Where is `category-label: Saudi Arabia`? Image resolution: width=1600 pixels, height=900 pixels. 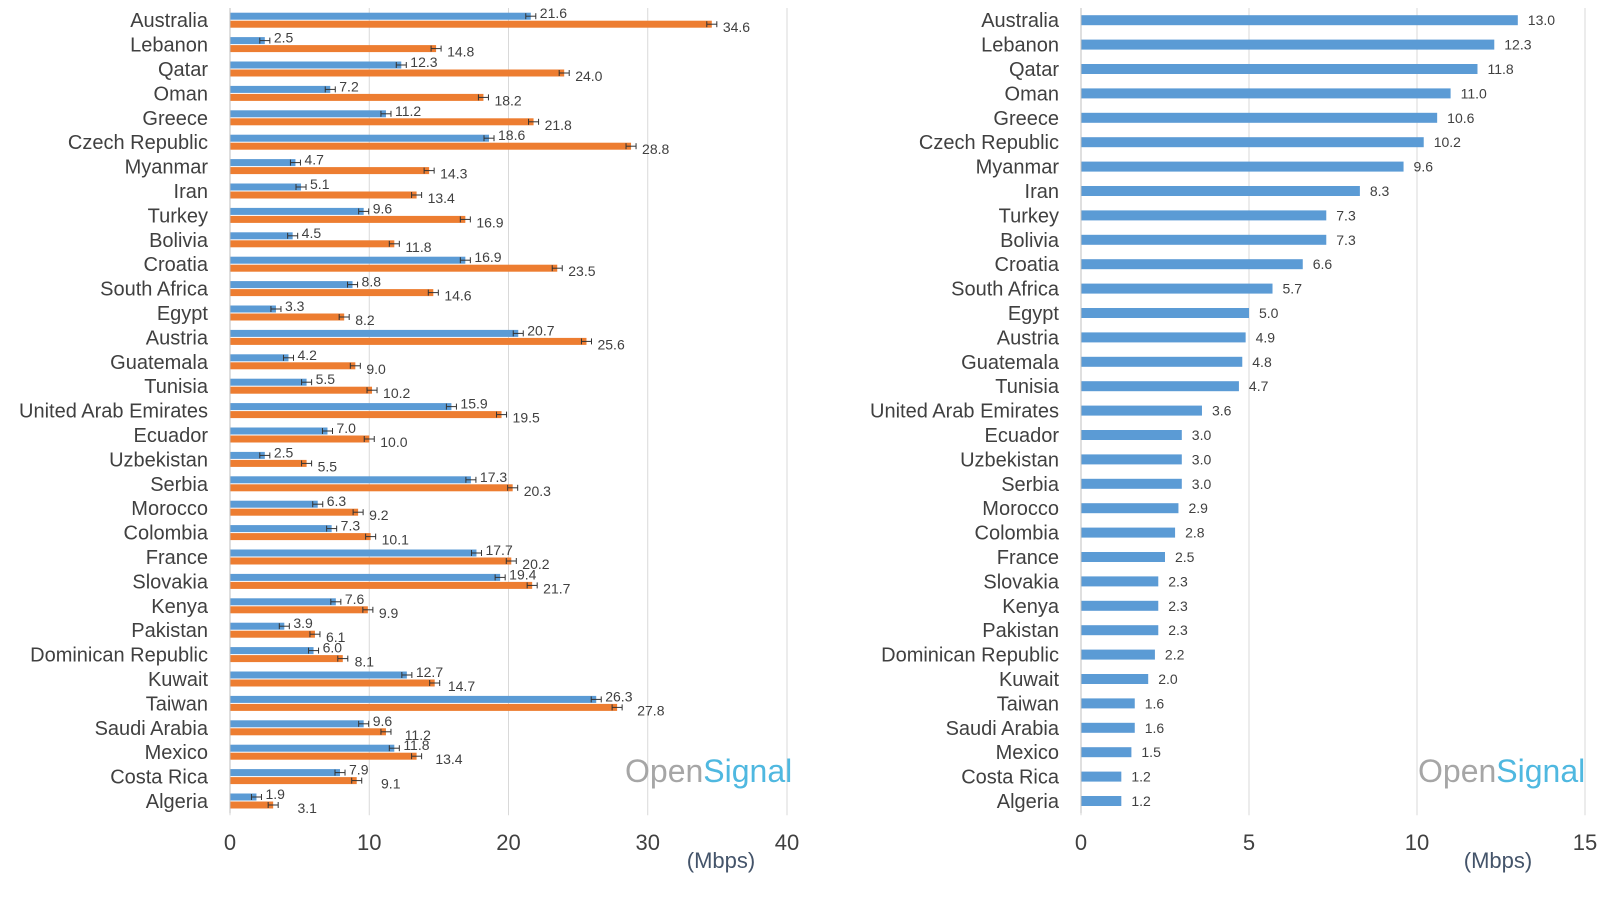 category-label: Saudi Arabia is located at coordinates (1003, 729).